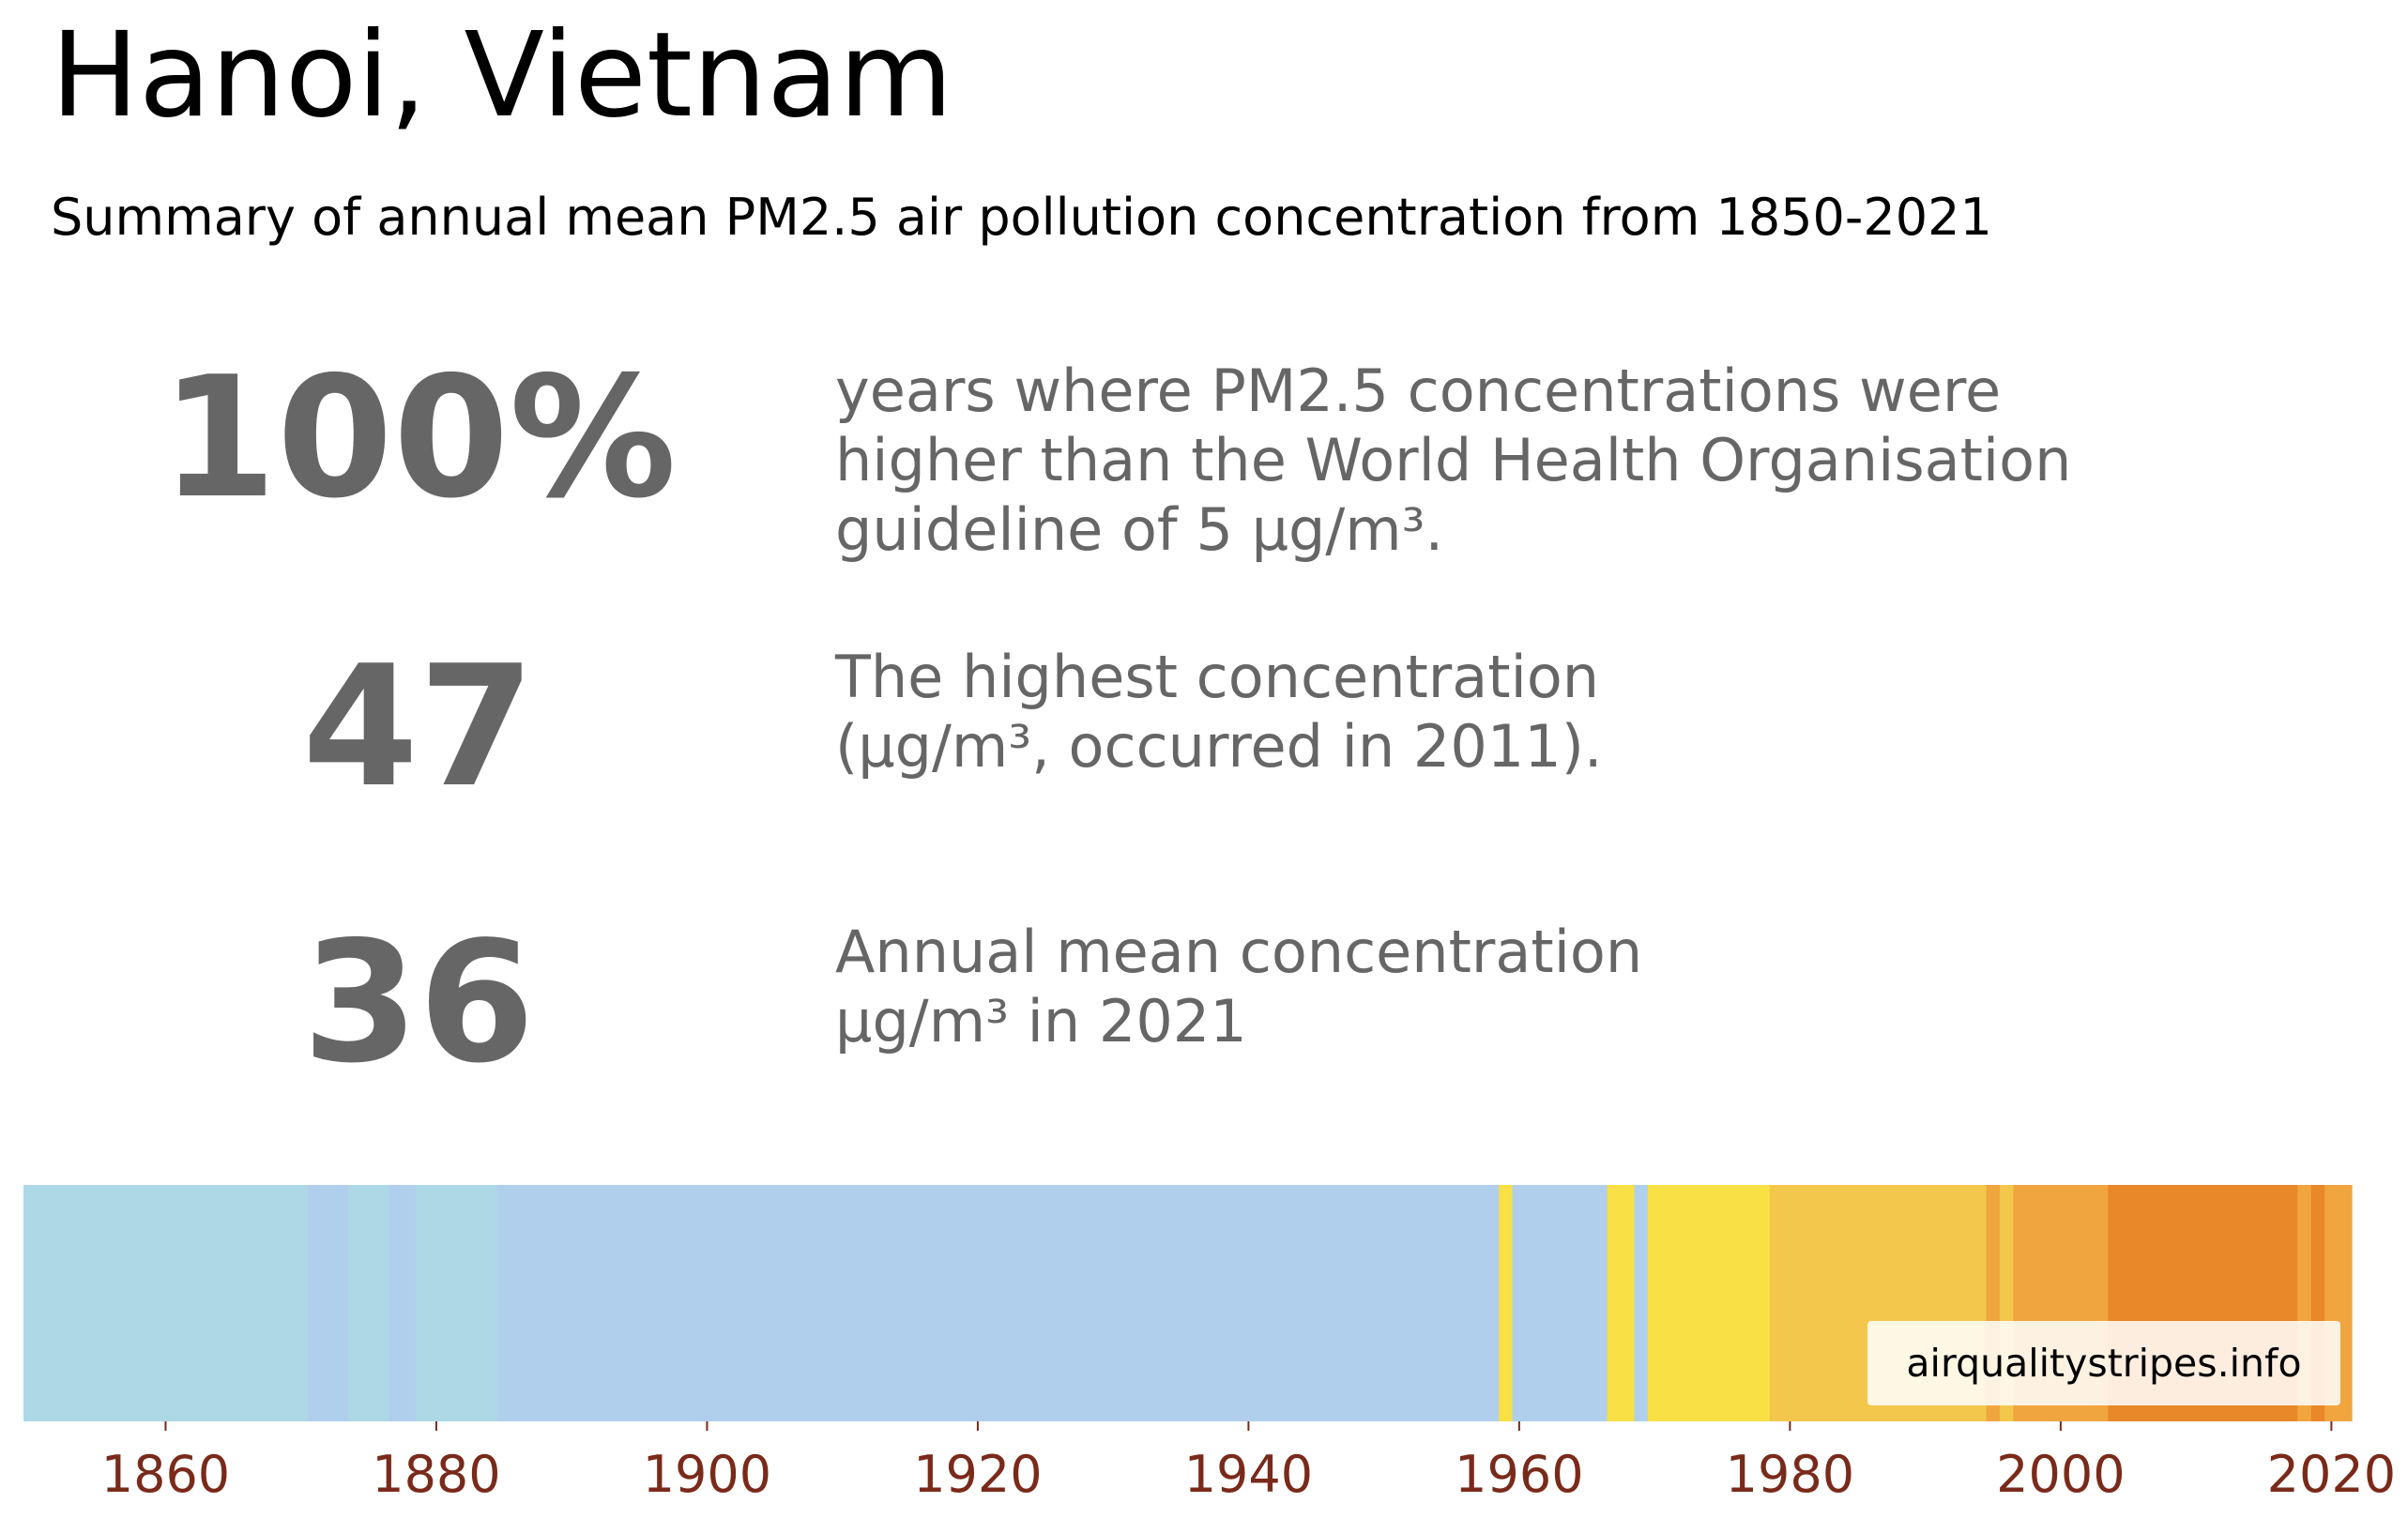  What do you see at coordinates (1041, 1021) in the screenshot?
I see `stat-annual-mean-line: µg/m³ in 2021` at bounding box center [1041, 1021].